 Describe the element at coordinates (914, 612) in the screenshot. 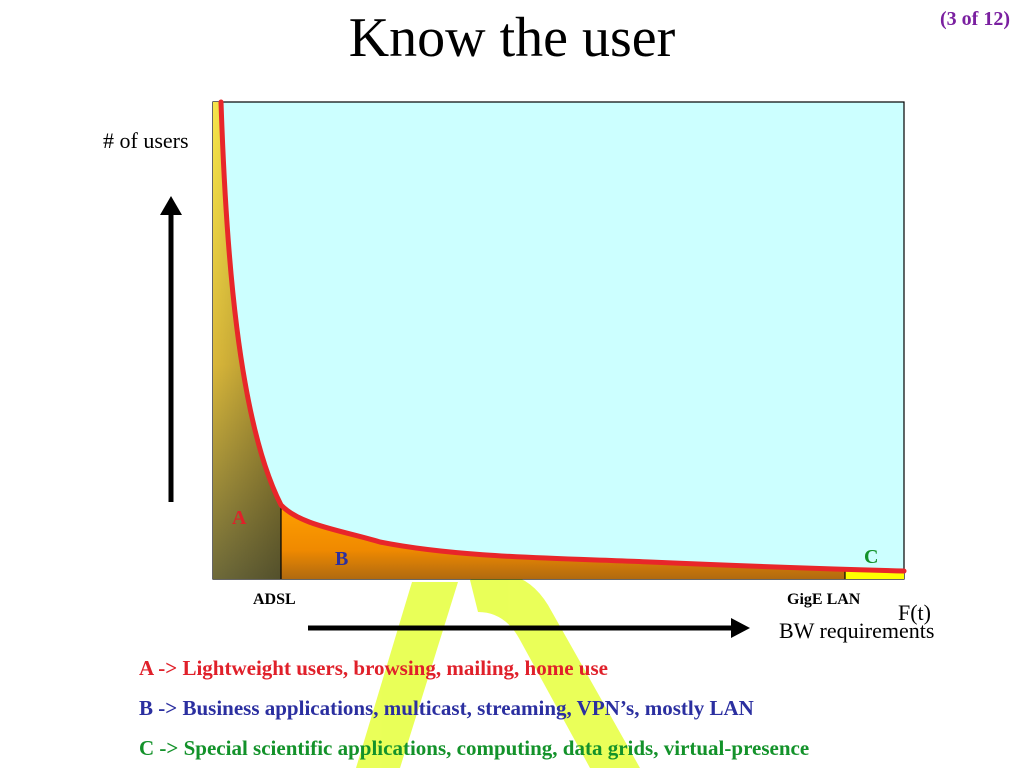

I see `x-axis-label-function: F(t)` at that location.